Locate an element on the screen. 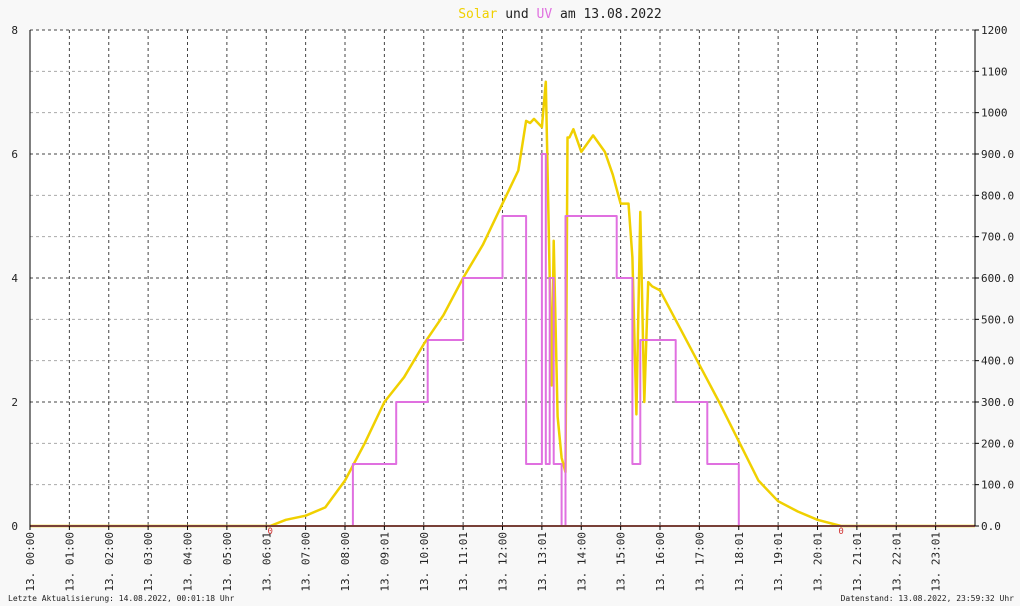 This screenshot has width=1020, height=606. x-tick-label: 13. 23:01 is located at coordinates (936, 562).